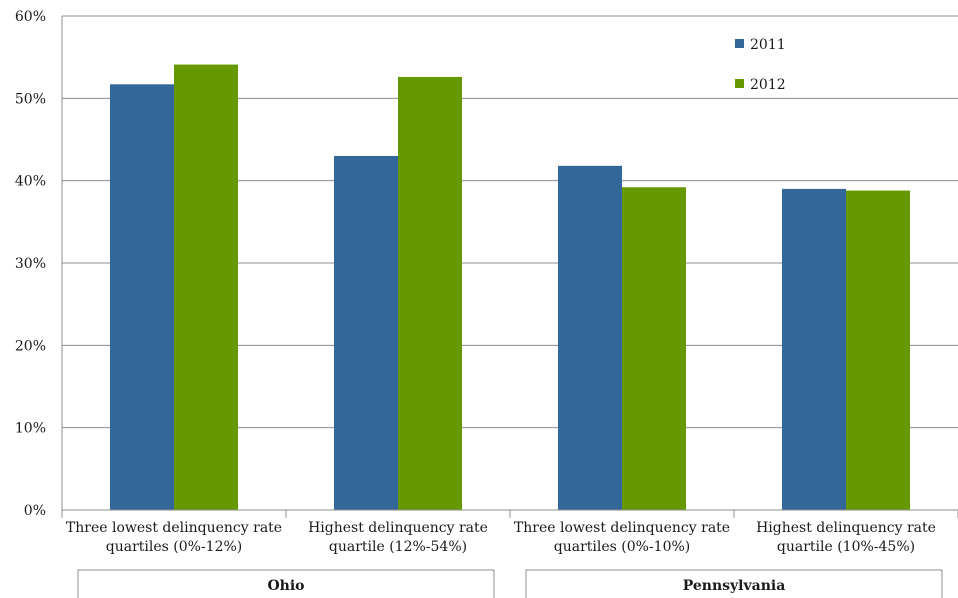 This screenshot has width=958, height=598. I want to click on x-category-label: quartiles (0%-10%), so click(622, 547).